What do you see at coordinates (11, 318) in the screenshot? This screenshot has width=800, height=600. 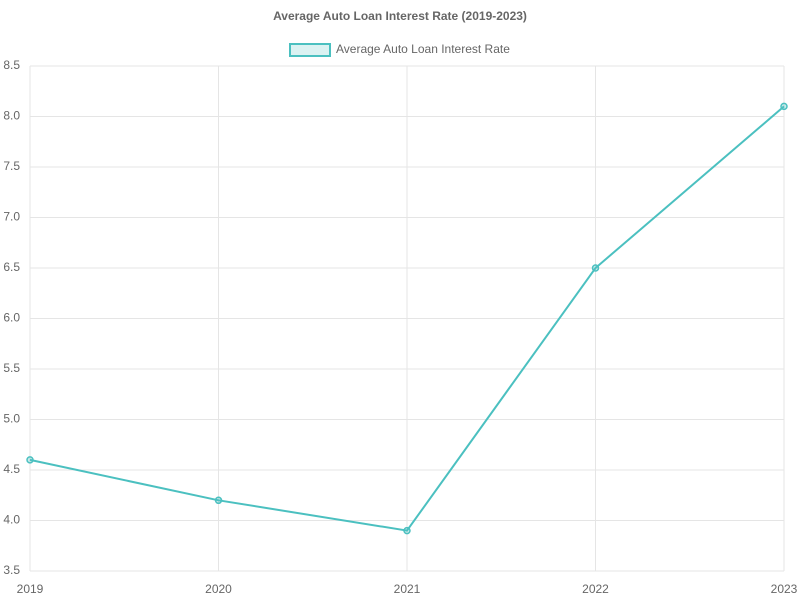 I see `y-tick-label: 6.0` at bounding box center [11, 318].